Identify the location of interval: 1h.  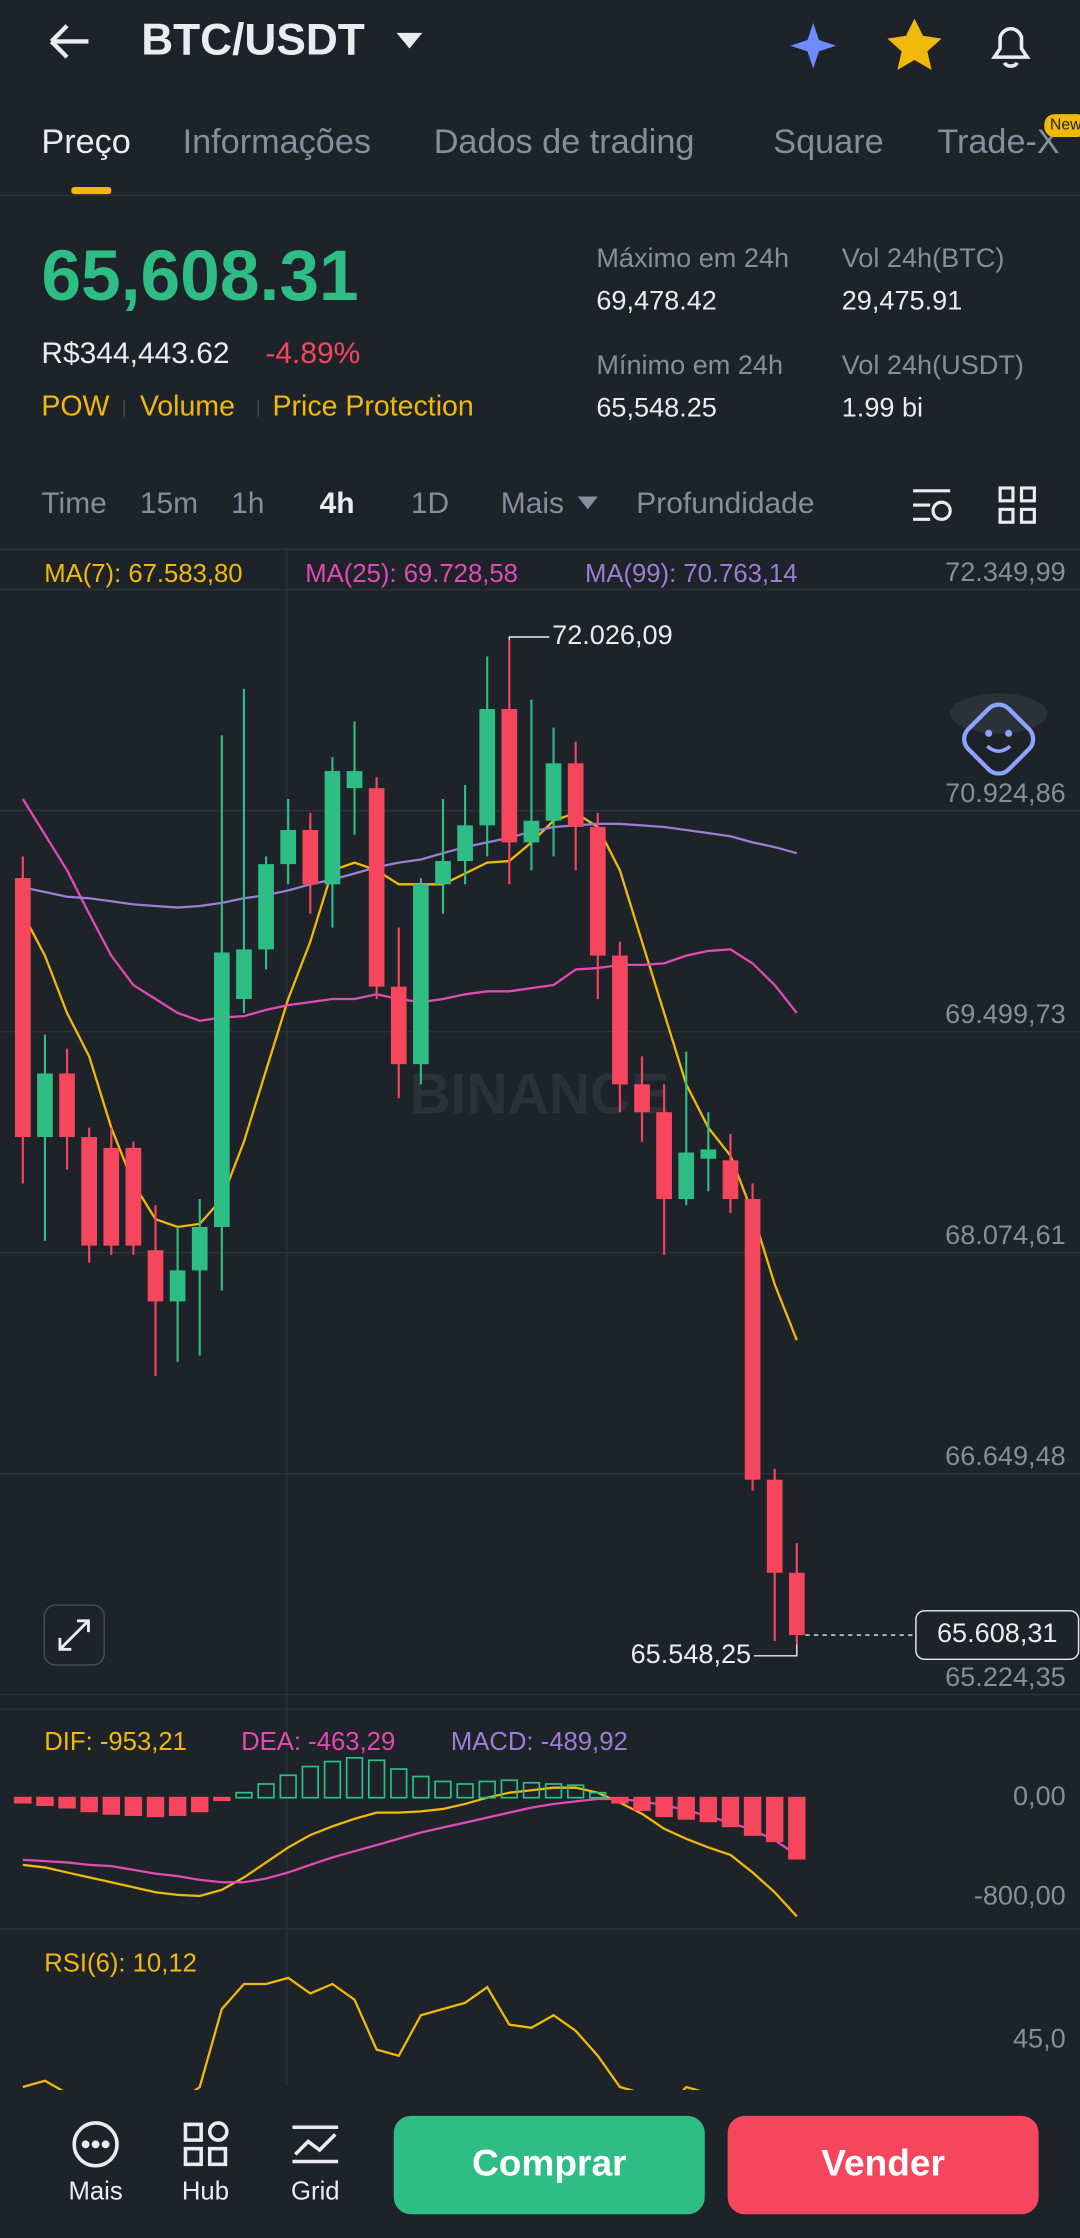
(247, 503).